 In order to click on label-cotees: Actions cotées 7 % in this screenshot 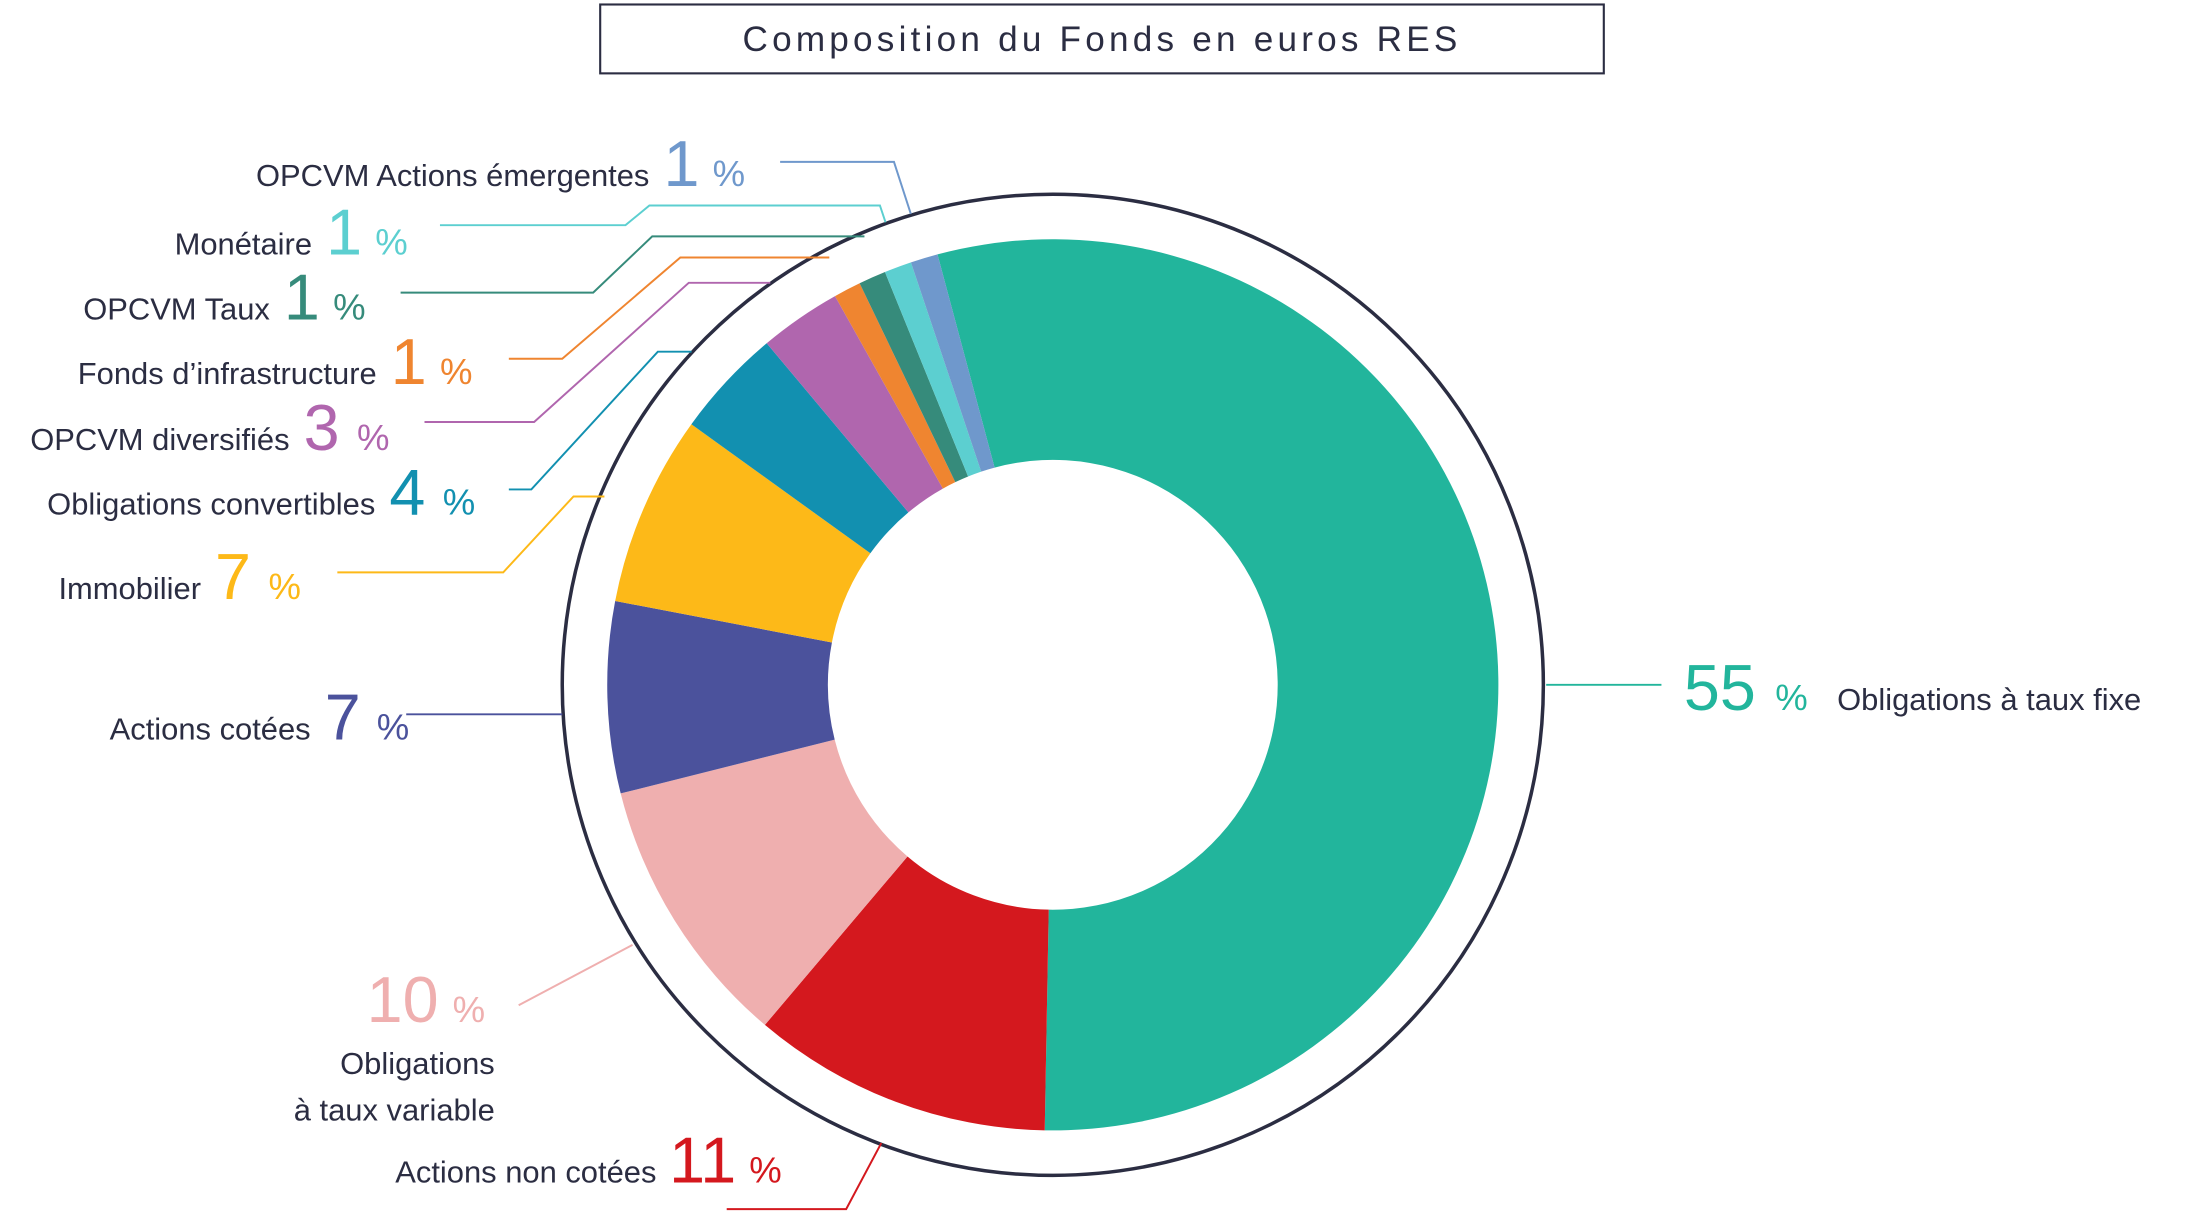, I will do `click(260, 717)`.